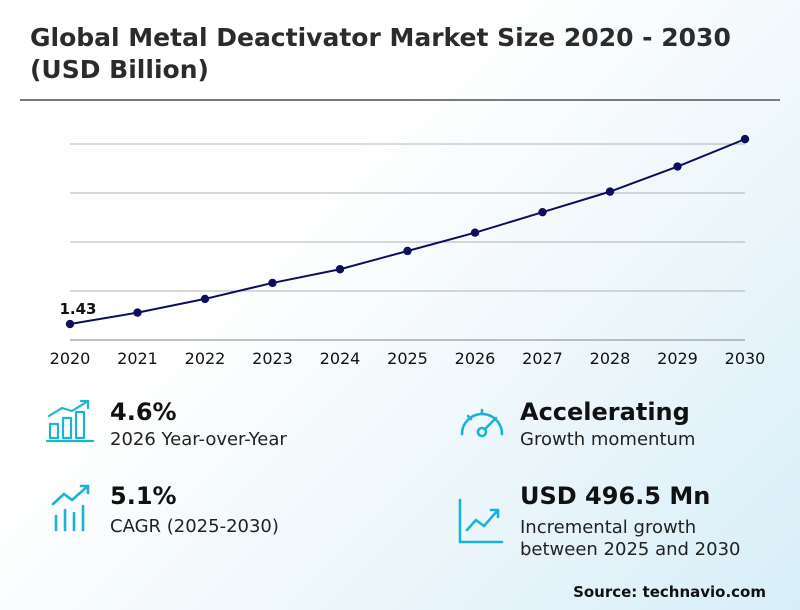 This screenshot has width=800, height=610. I want to click on line-chart-icon, so click(481, 521).